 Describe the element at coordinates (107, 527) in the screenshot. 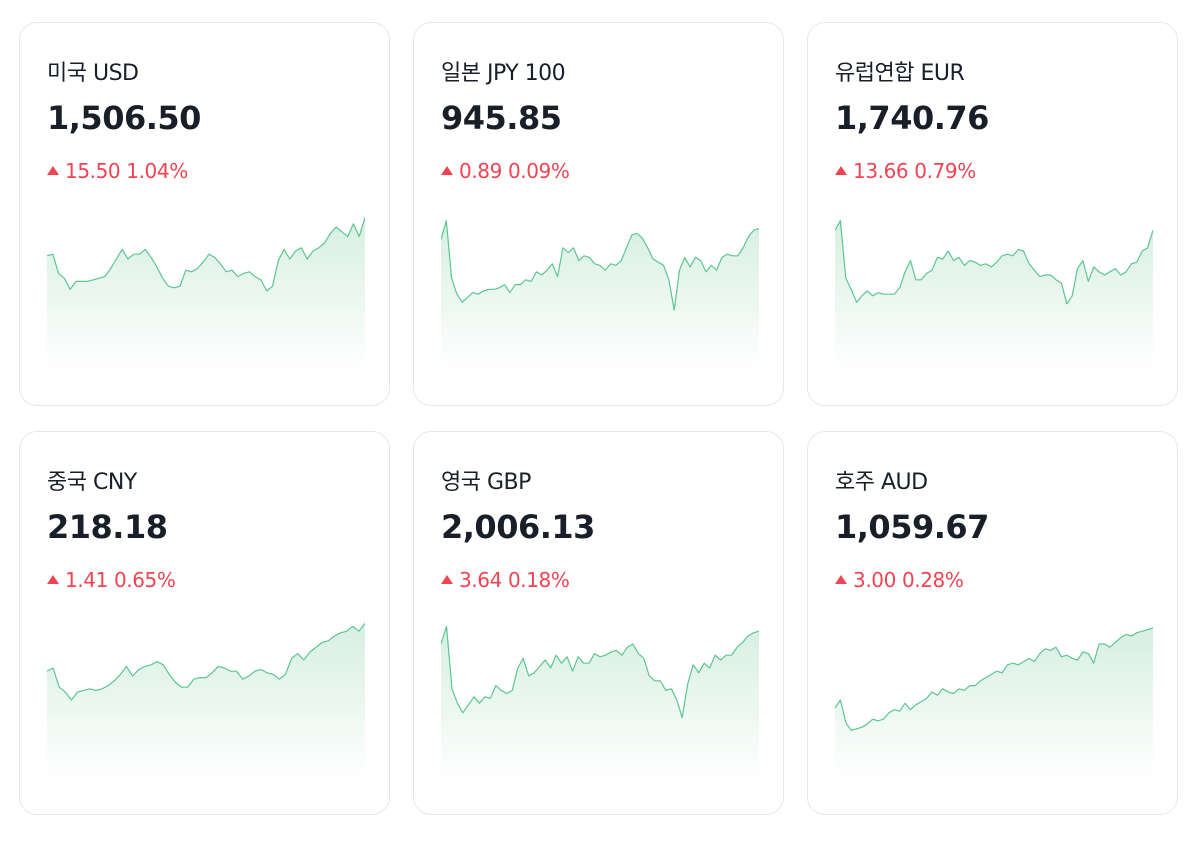

I see `exchange-rate-value: 218.18` at that location.